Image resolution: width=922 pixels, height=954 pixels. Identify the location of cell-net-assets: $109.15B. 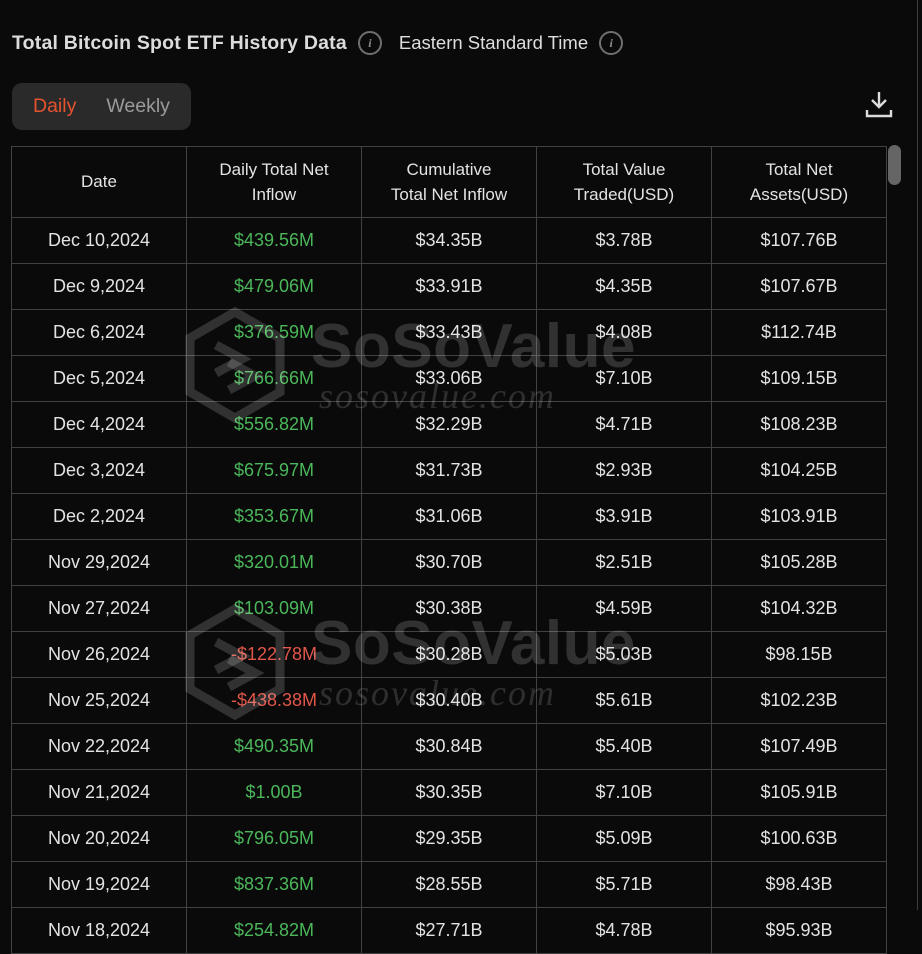
(799, 378).